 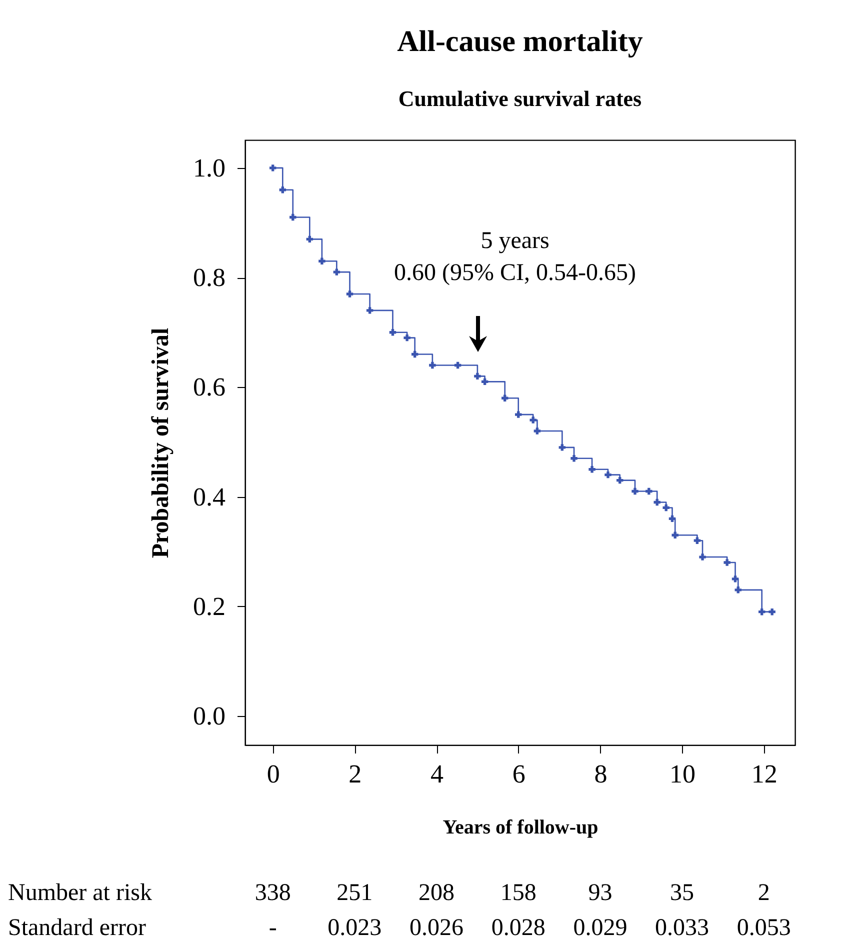 What do you see at coordinates (520, 827) in the screenshot?
I see `x-axis-title: Years of follow-up` at bounding box center [520, 827].